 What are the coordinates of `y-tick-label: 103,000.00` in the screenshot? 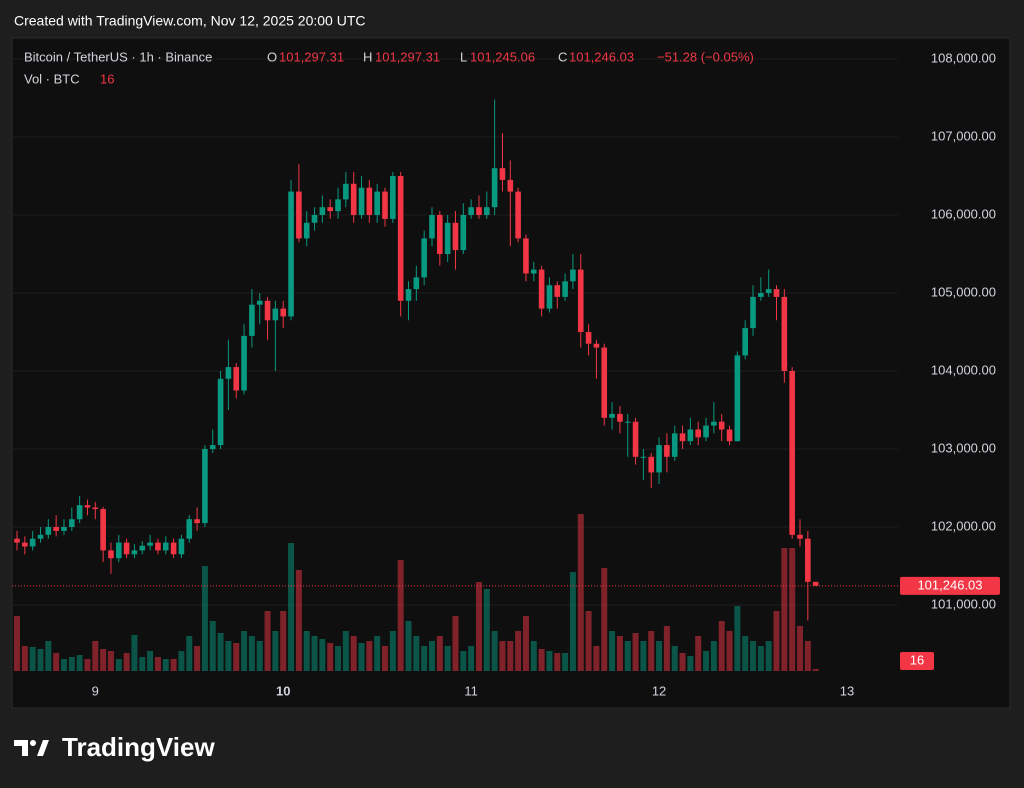 It's located at (963, 447).